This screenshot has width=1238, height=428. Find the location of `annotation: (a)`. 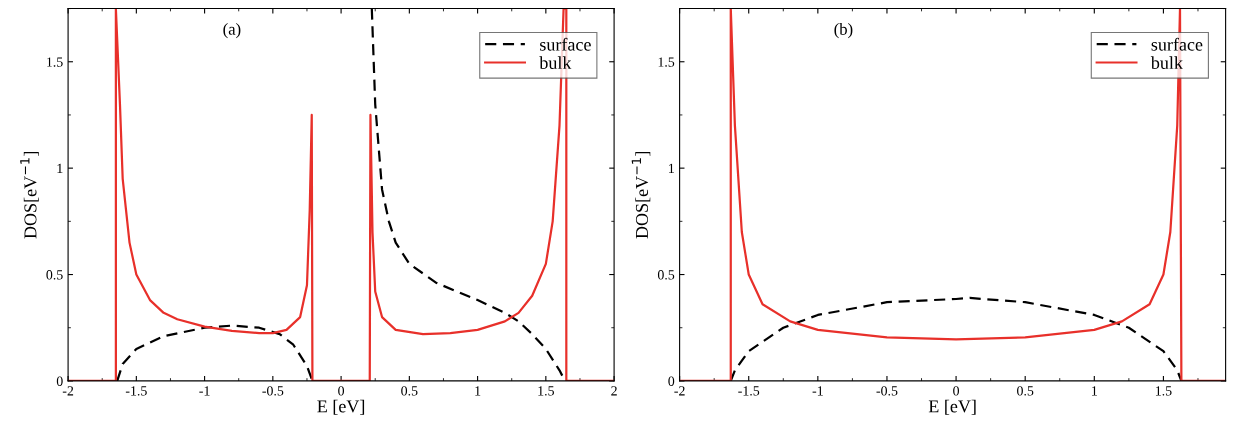

annotation: (a) is located at coordinates (232, 31).